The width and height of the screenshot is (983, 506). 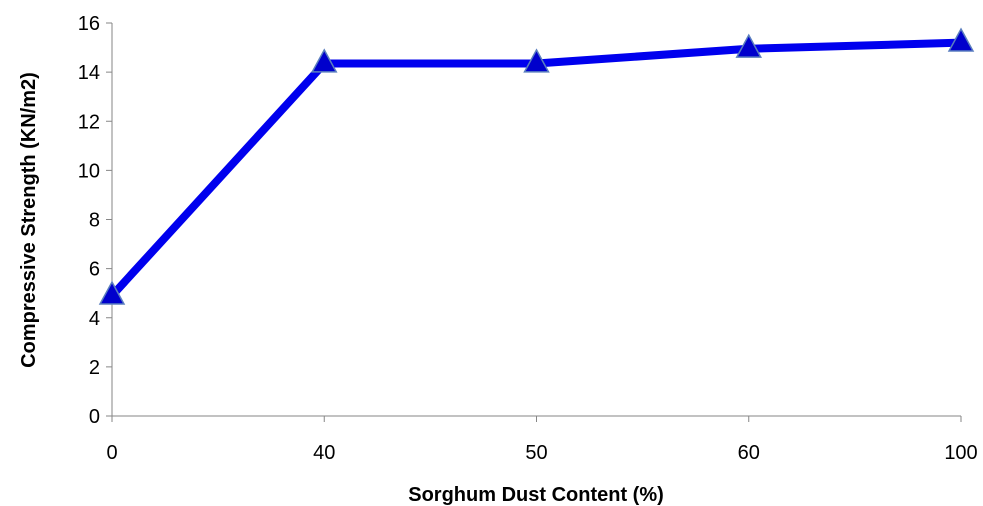 What do you see at coordinates (749, 453) in the screenshot?
I see `x-tick-label: 60` at bounding box center [749, 453].